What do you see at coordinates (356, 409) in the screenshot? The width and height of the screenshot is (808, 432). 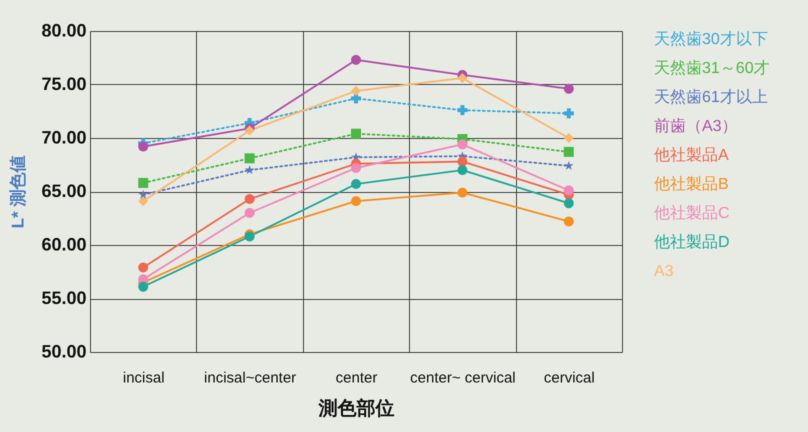 I see `x-axis-title: 測色部位` at bounding box center [356, 409].